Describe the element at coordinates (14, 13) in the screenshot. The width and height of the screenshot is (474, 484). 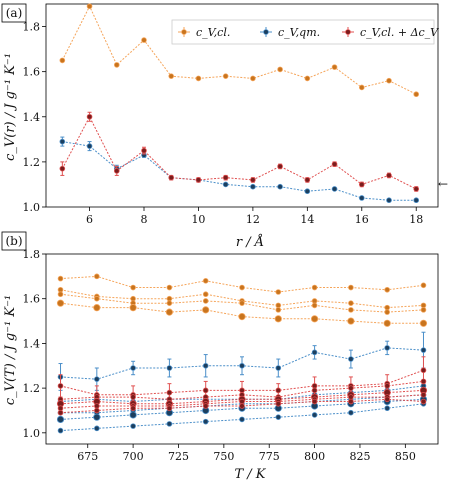
I see `panel-a-label-box` at that location.